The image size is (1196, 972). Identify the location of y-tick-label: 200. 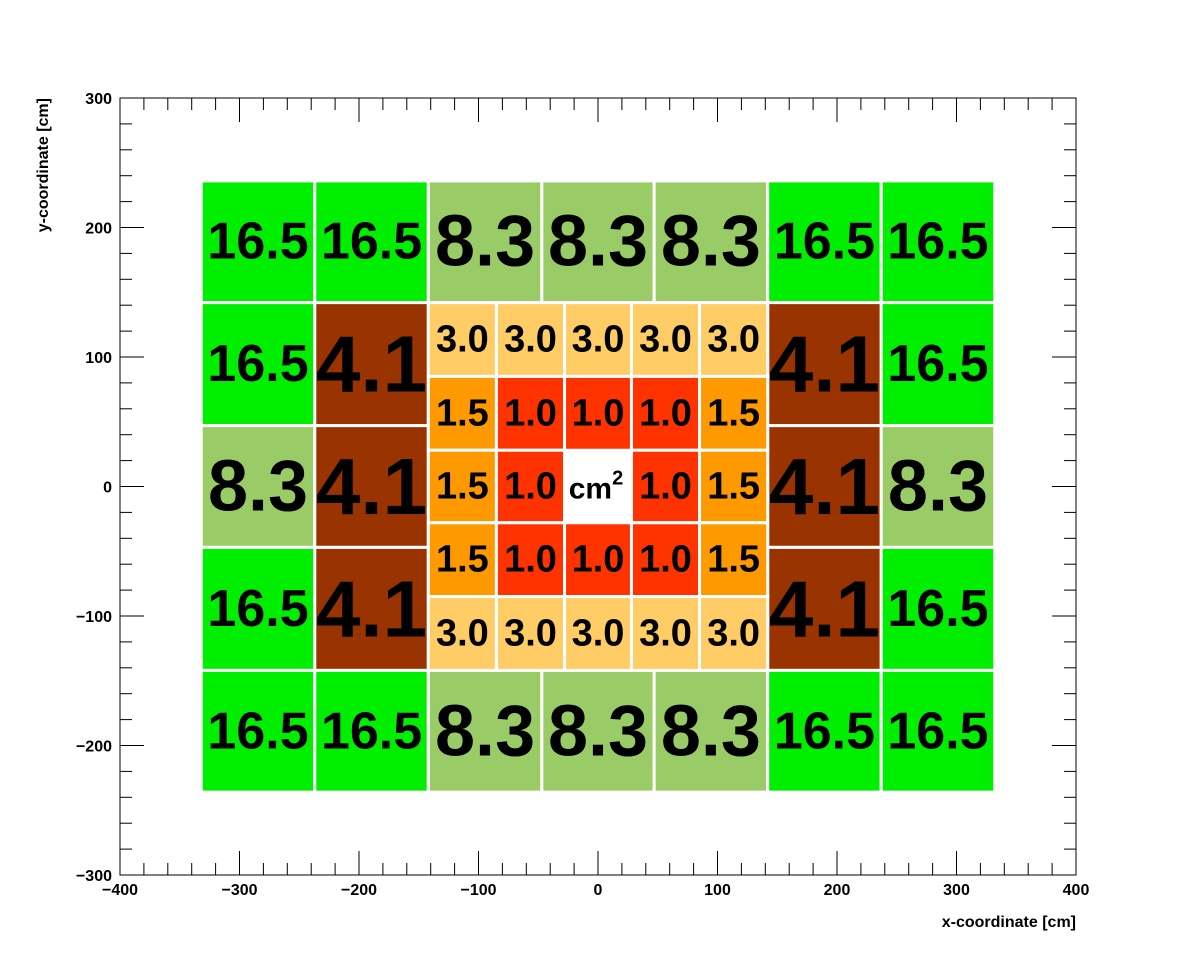
(98, 229).